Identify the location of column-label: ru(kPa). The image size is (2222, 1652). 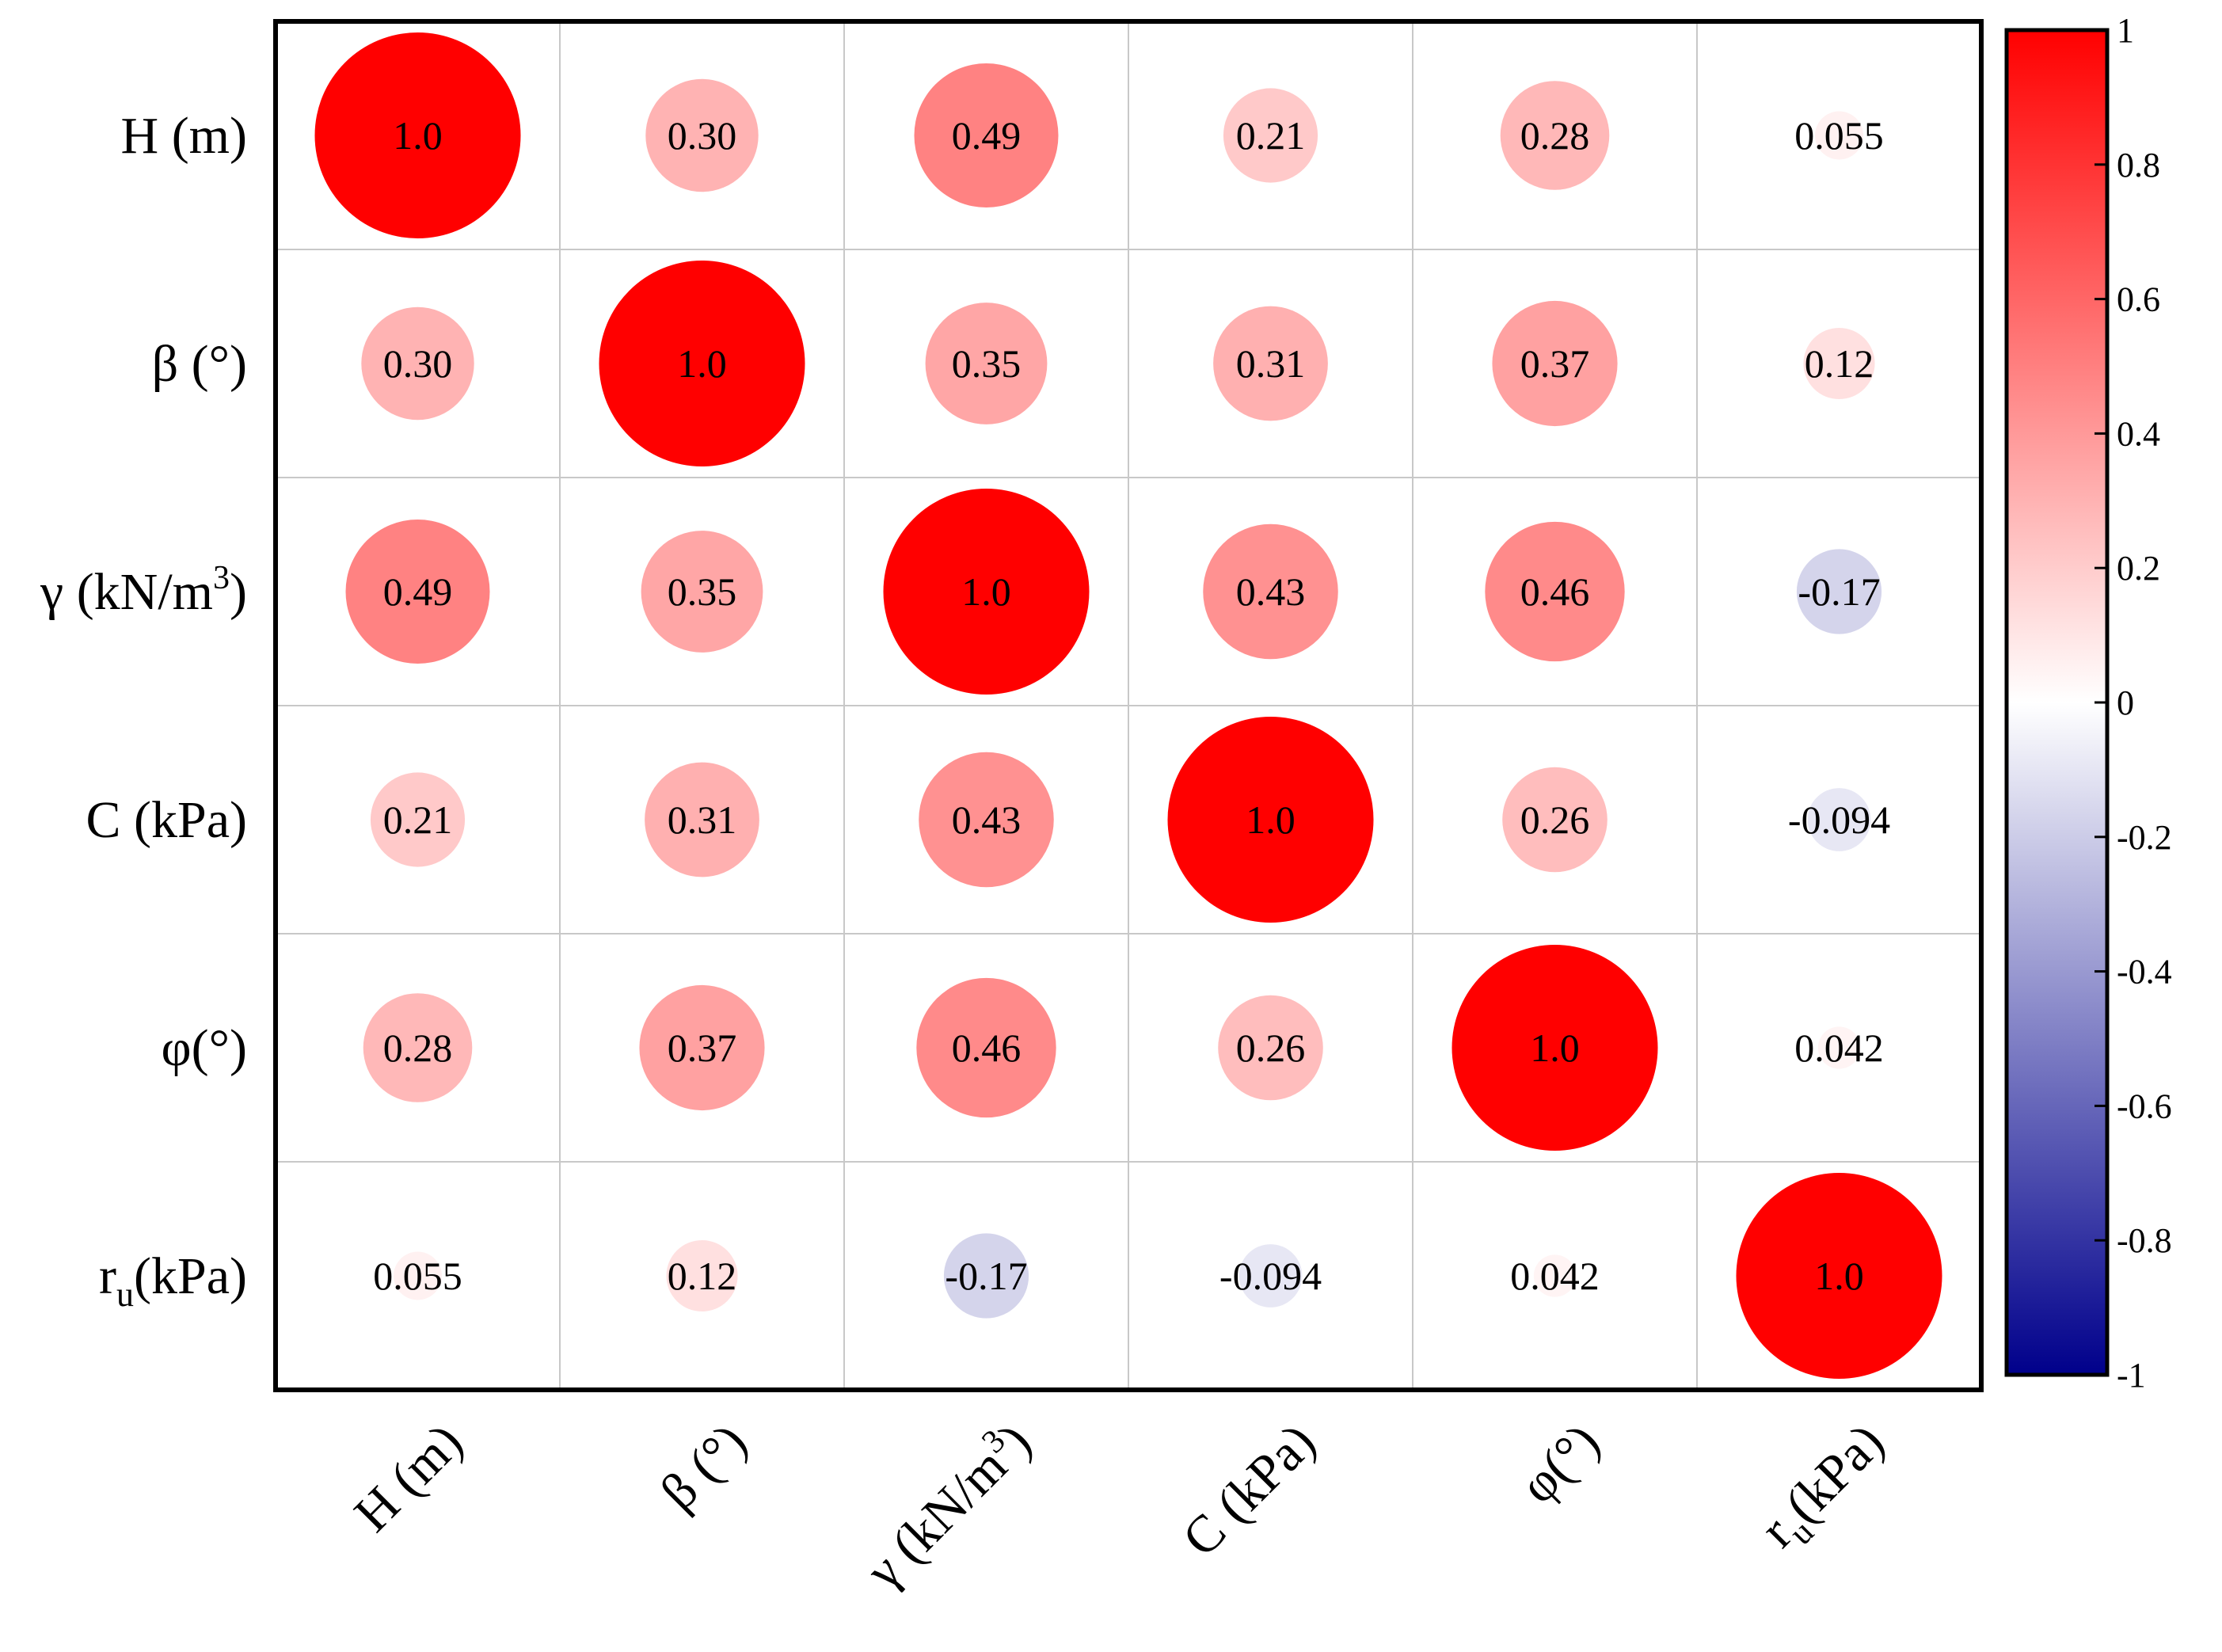
(1825, 1489).